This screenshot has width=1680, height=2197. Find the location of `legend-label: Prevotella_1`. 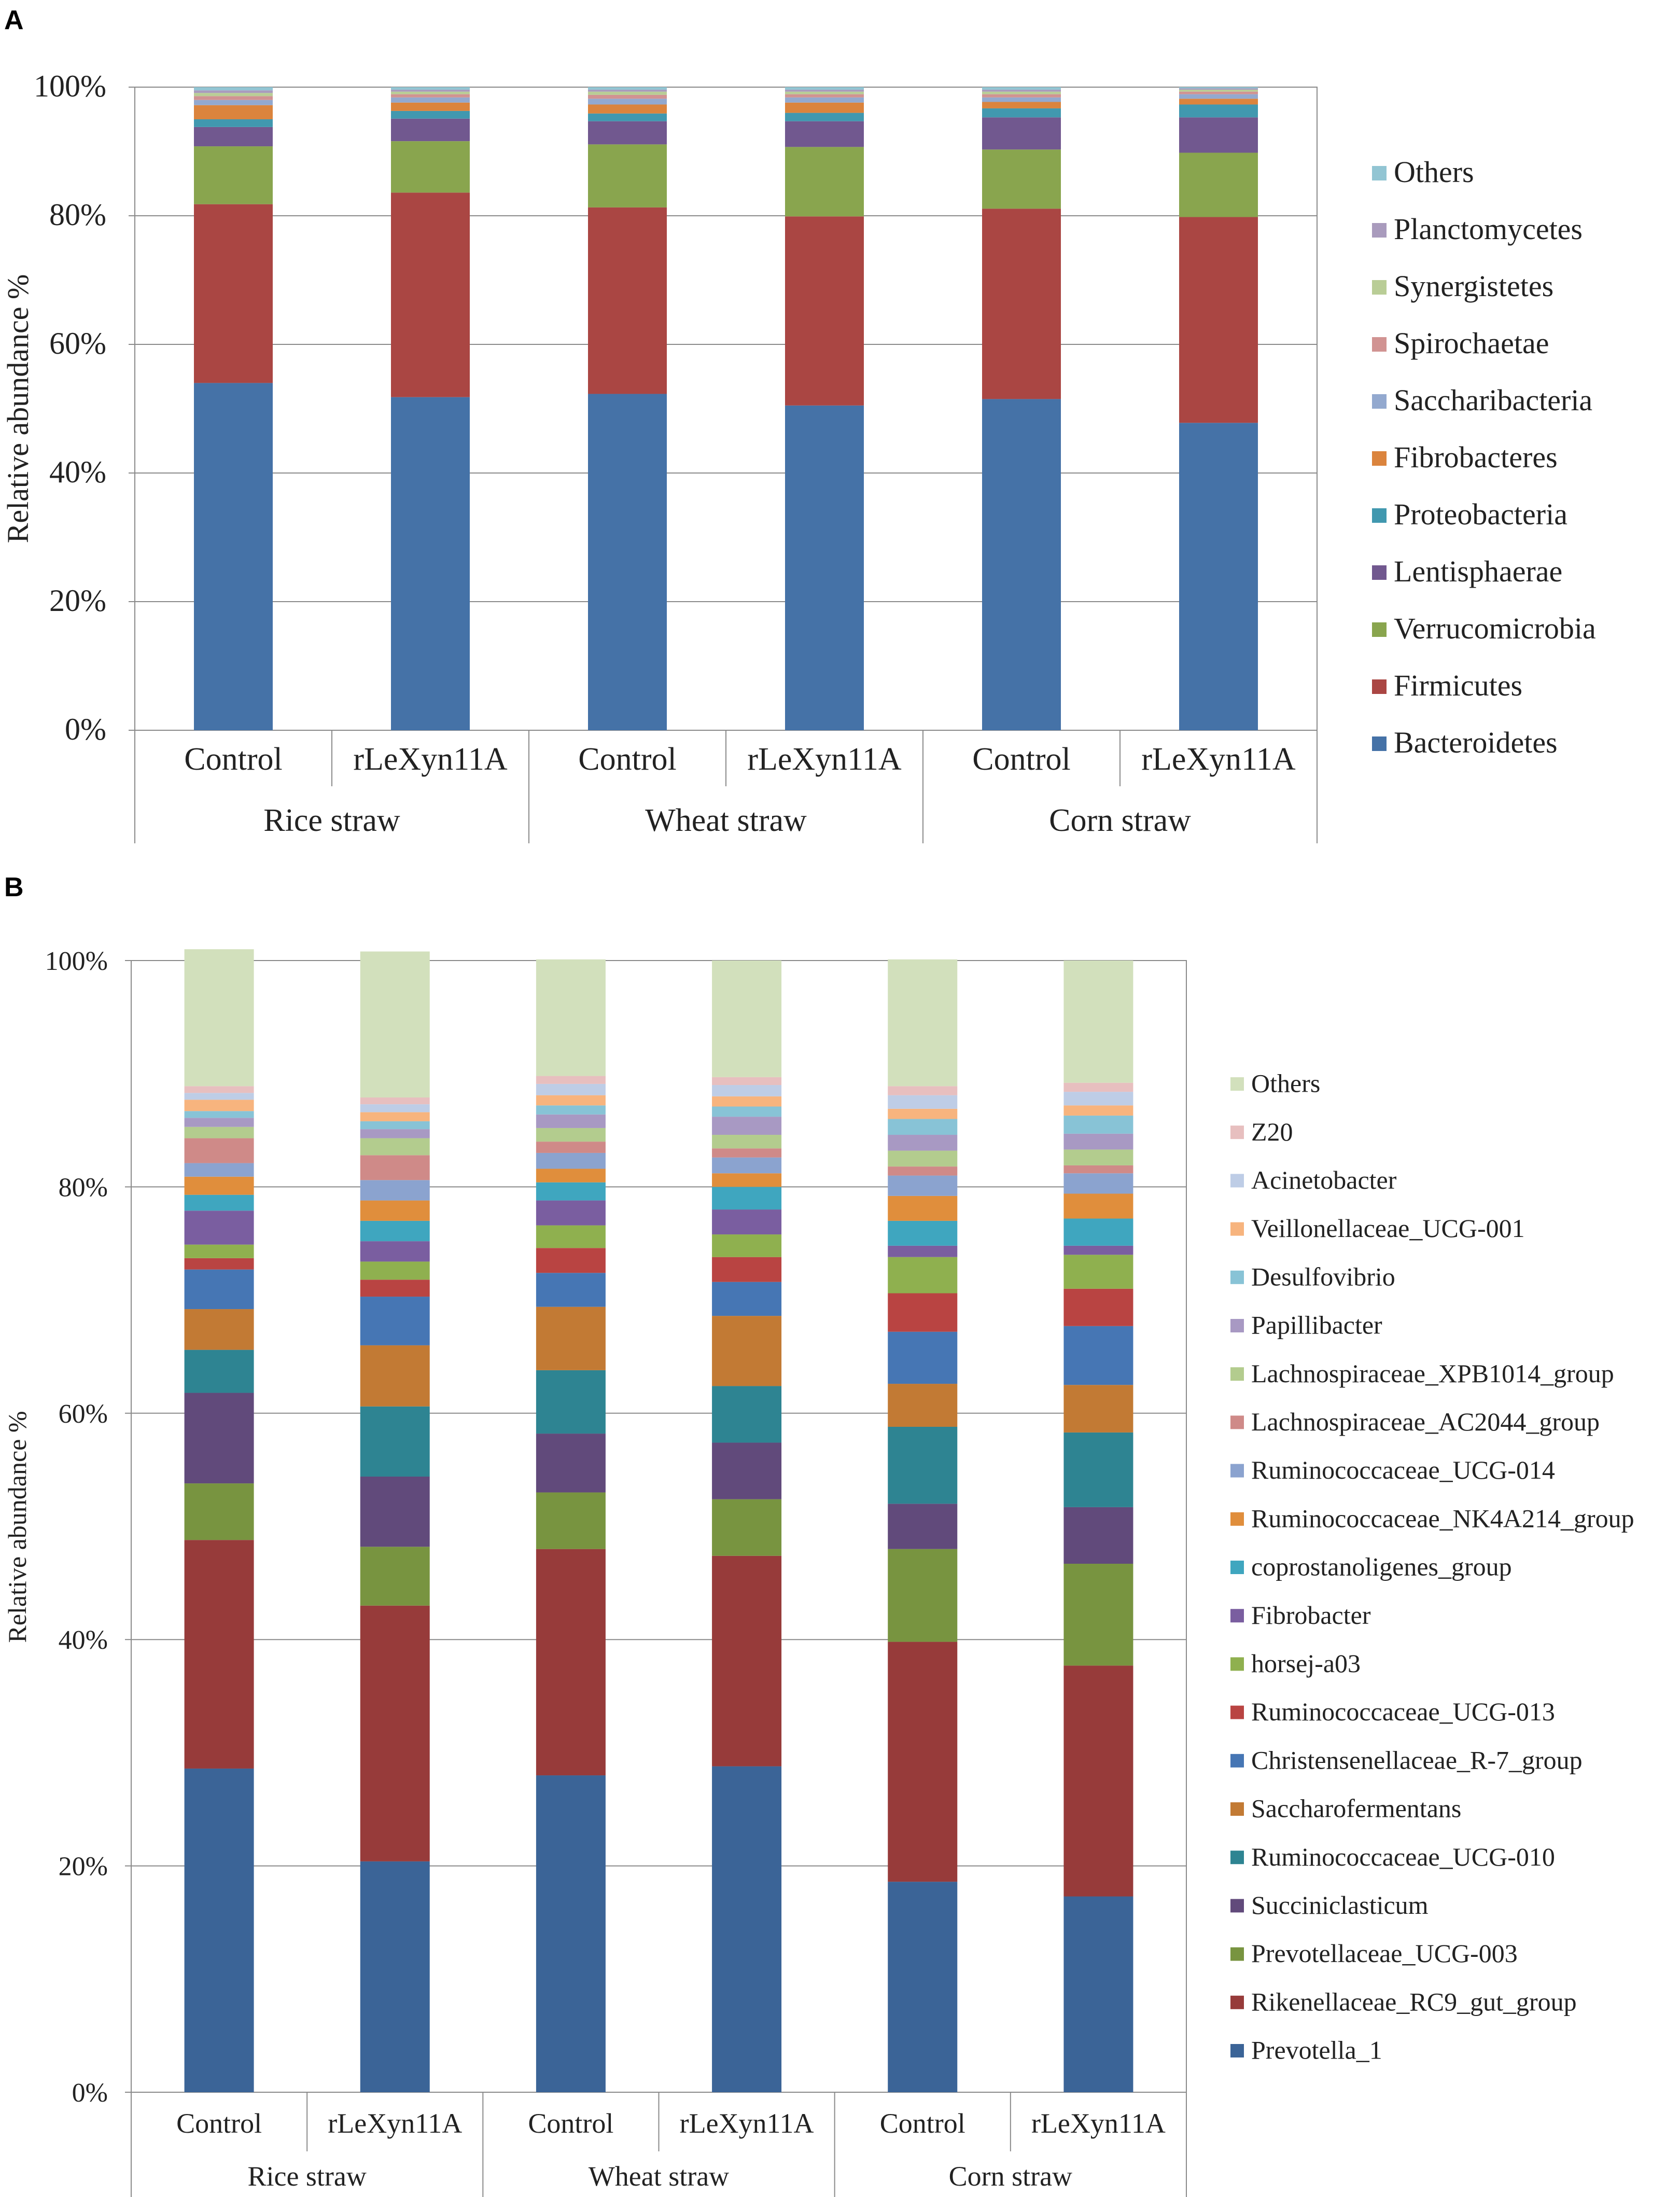

legend-label: Prevotella_1 is located at coordinates (1316, 2050).